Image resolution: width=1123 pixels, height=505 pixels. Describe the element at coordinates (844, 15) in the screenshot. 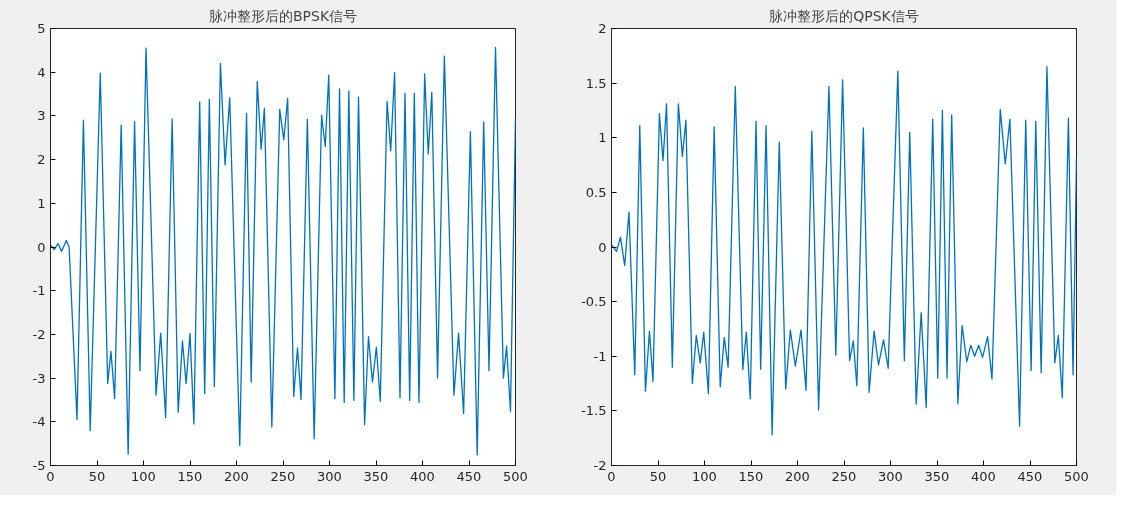

I see `chart-title: 脉冲整形后的QPSK信号` at that location.